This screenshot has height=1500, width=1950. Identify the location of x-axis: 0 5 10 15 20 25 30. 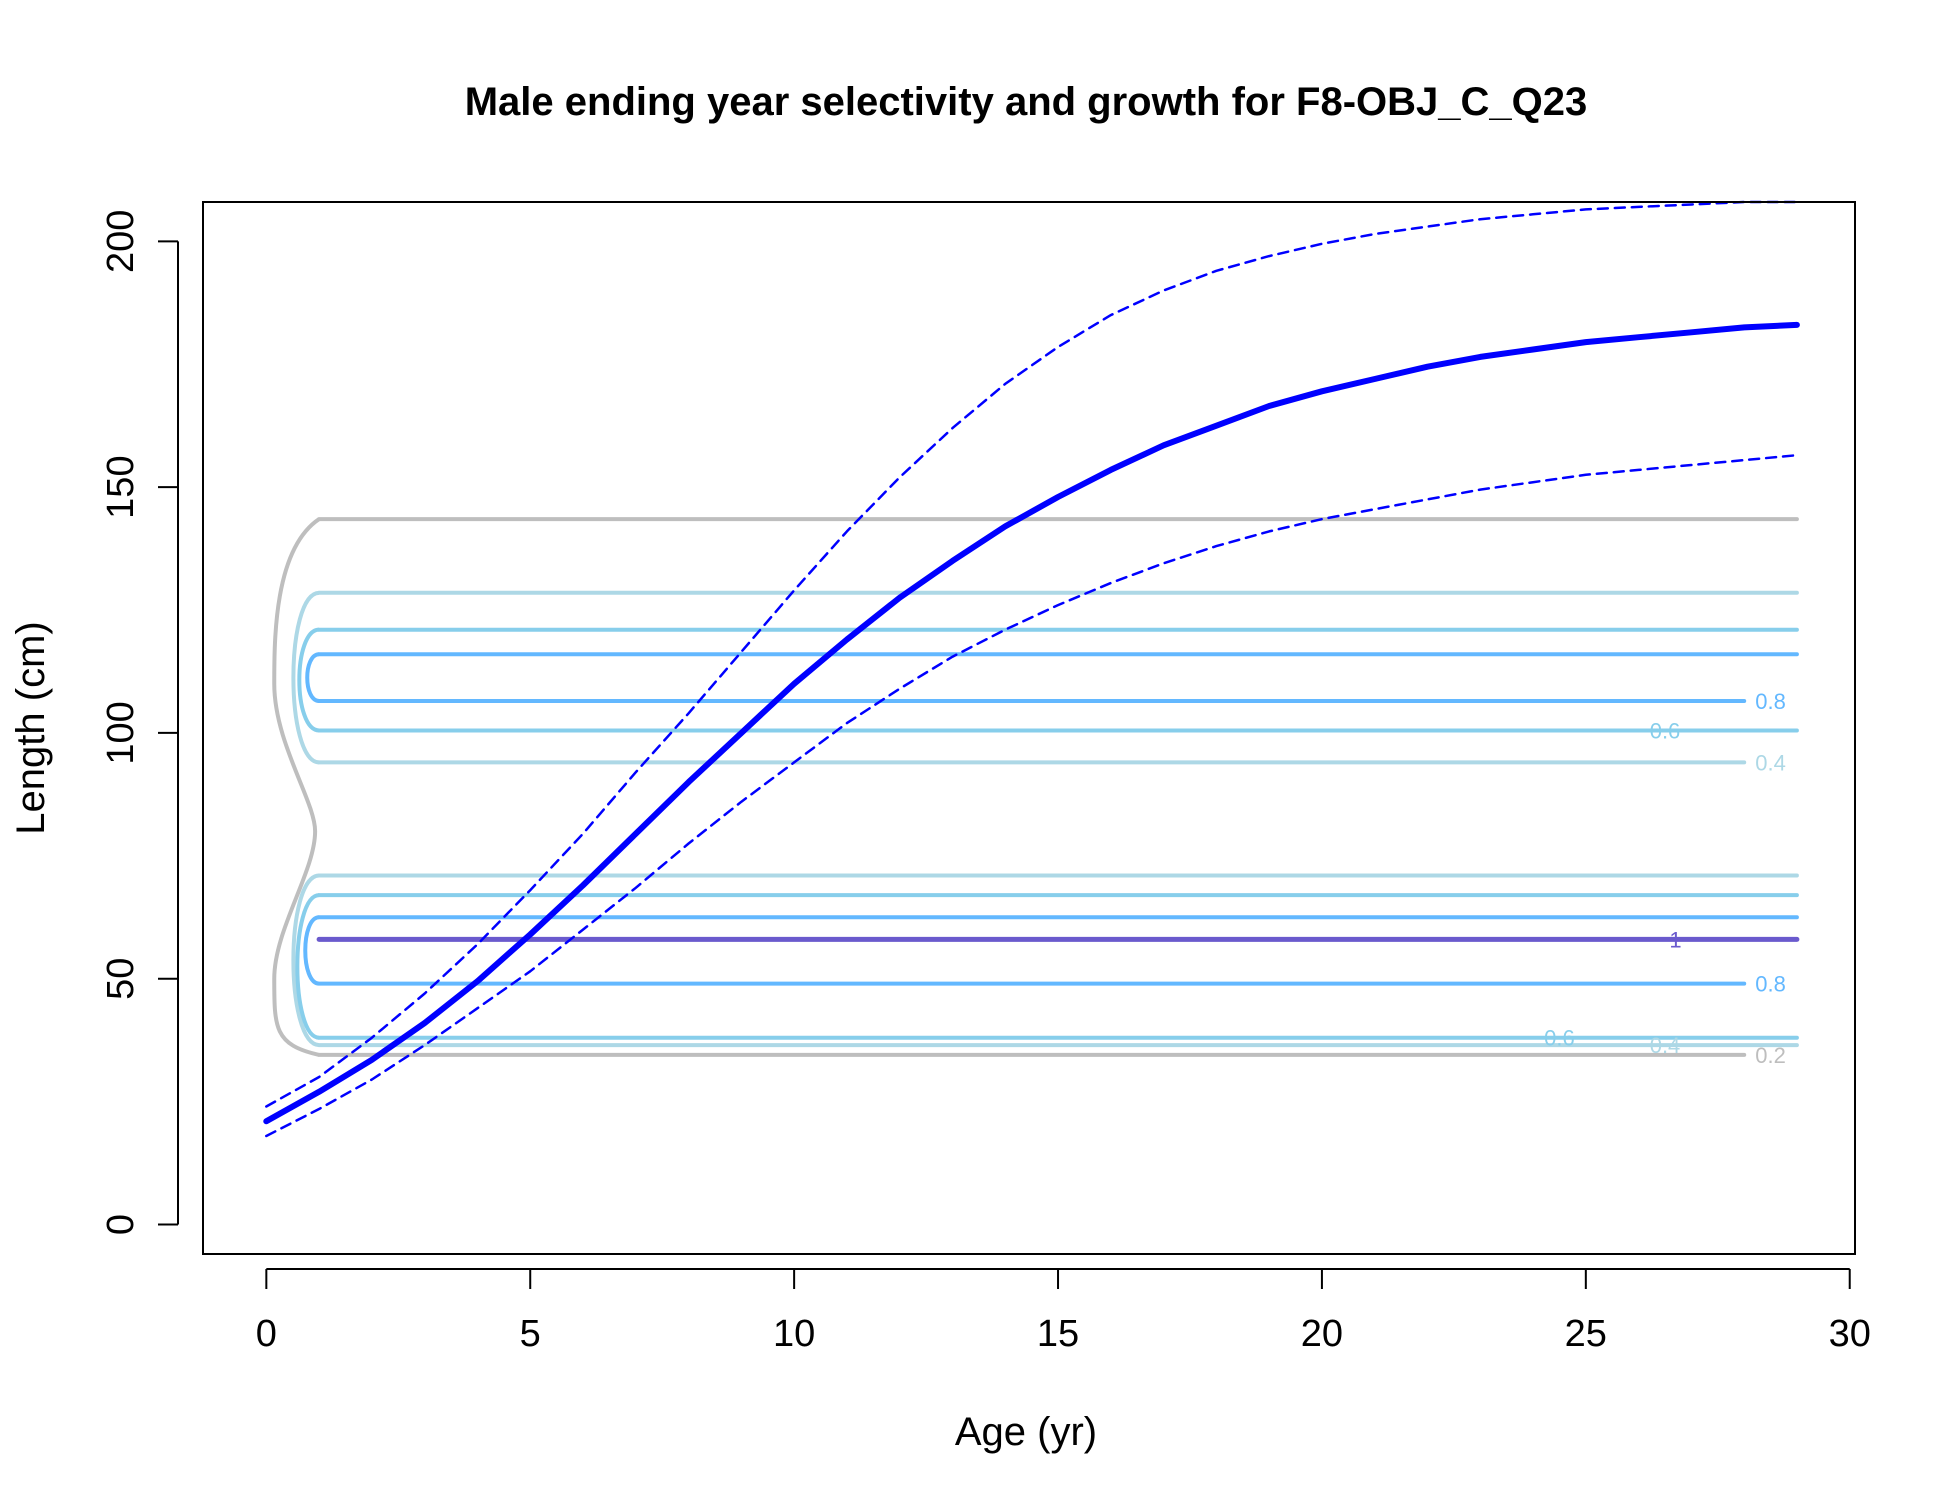
(1063, 1311).